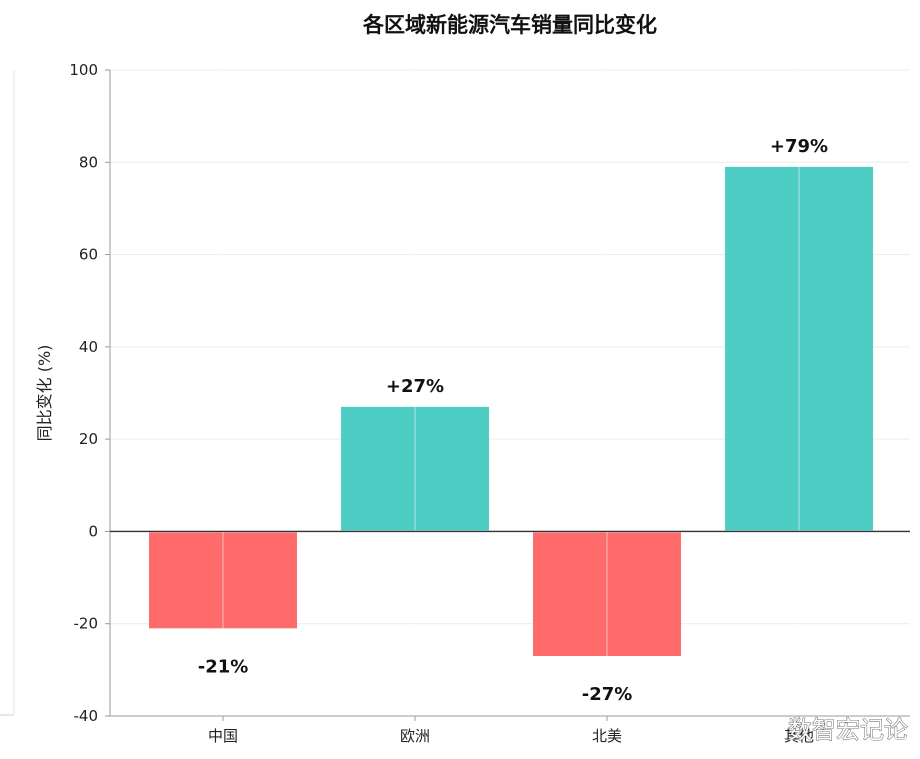 The height and width of the screenshot is (759, 920). What do you see at coordinates (511, 730) in the screenshot?
I see `x-ticks: 中国 欧洲 北美 其他` at bounding box center [511, 730].